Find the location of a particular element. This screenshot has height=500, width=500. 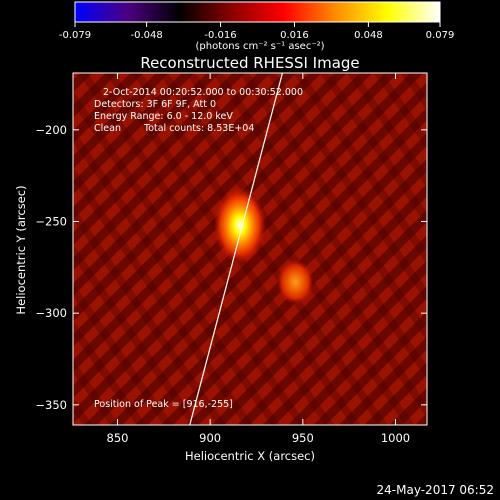

colorbar-tick-label: 0.079 is located at coordinates (440, 35).